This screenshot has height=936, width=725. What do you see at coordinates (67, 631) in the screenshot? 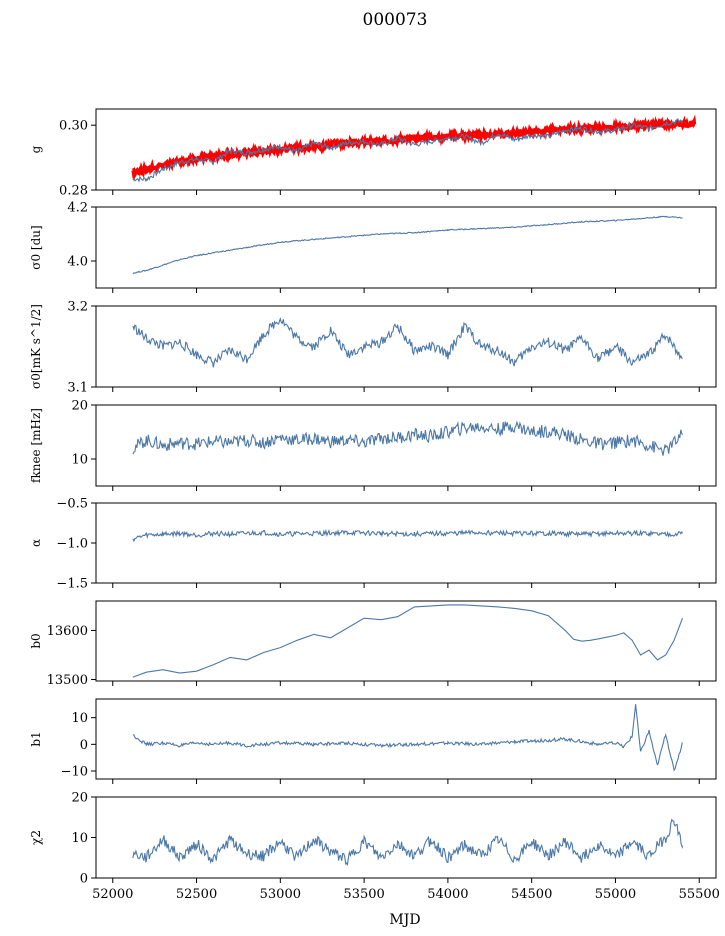
I see `y-tick-label: 13600` at bounding box center [67, 631].